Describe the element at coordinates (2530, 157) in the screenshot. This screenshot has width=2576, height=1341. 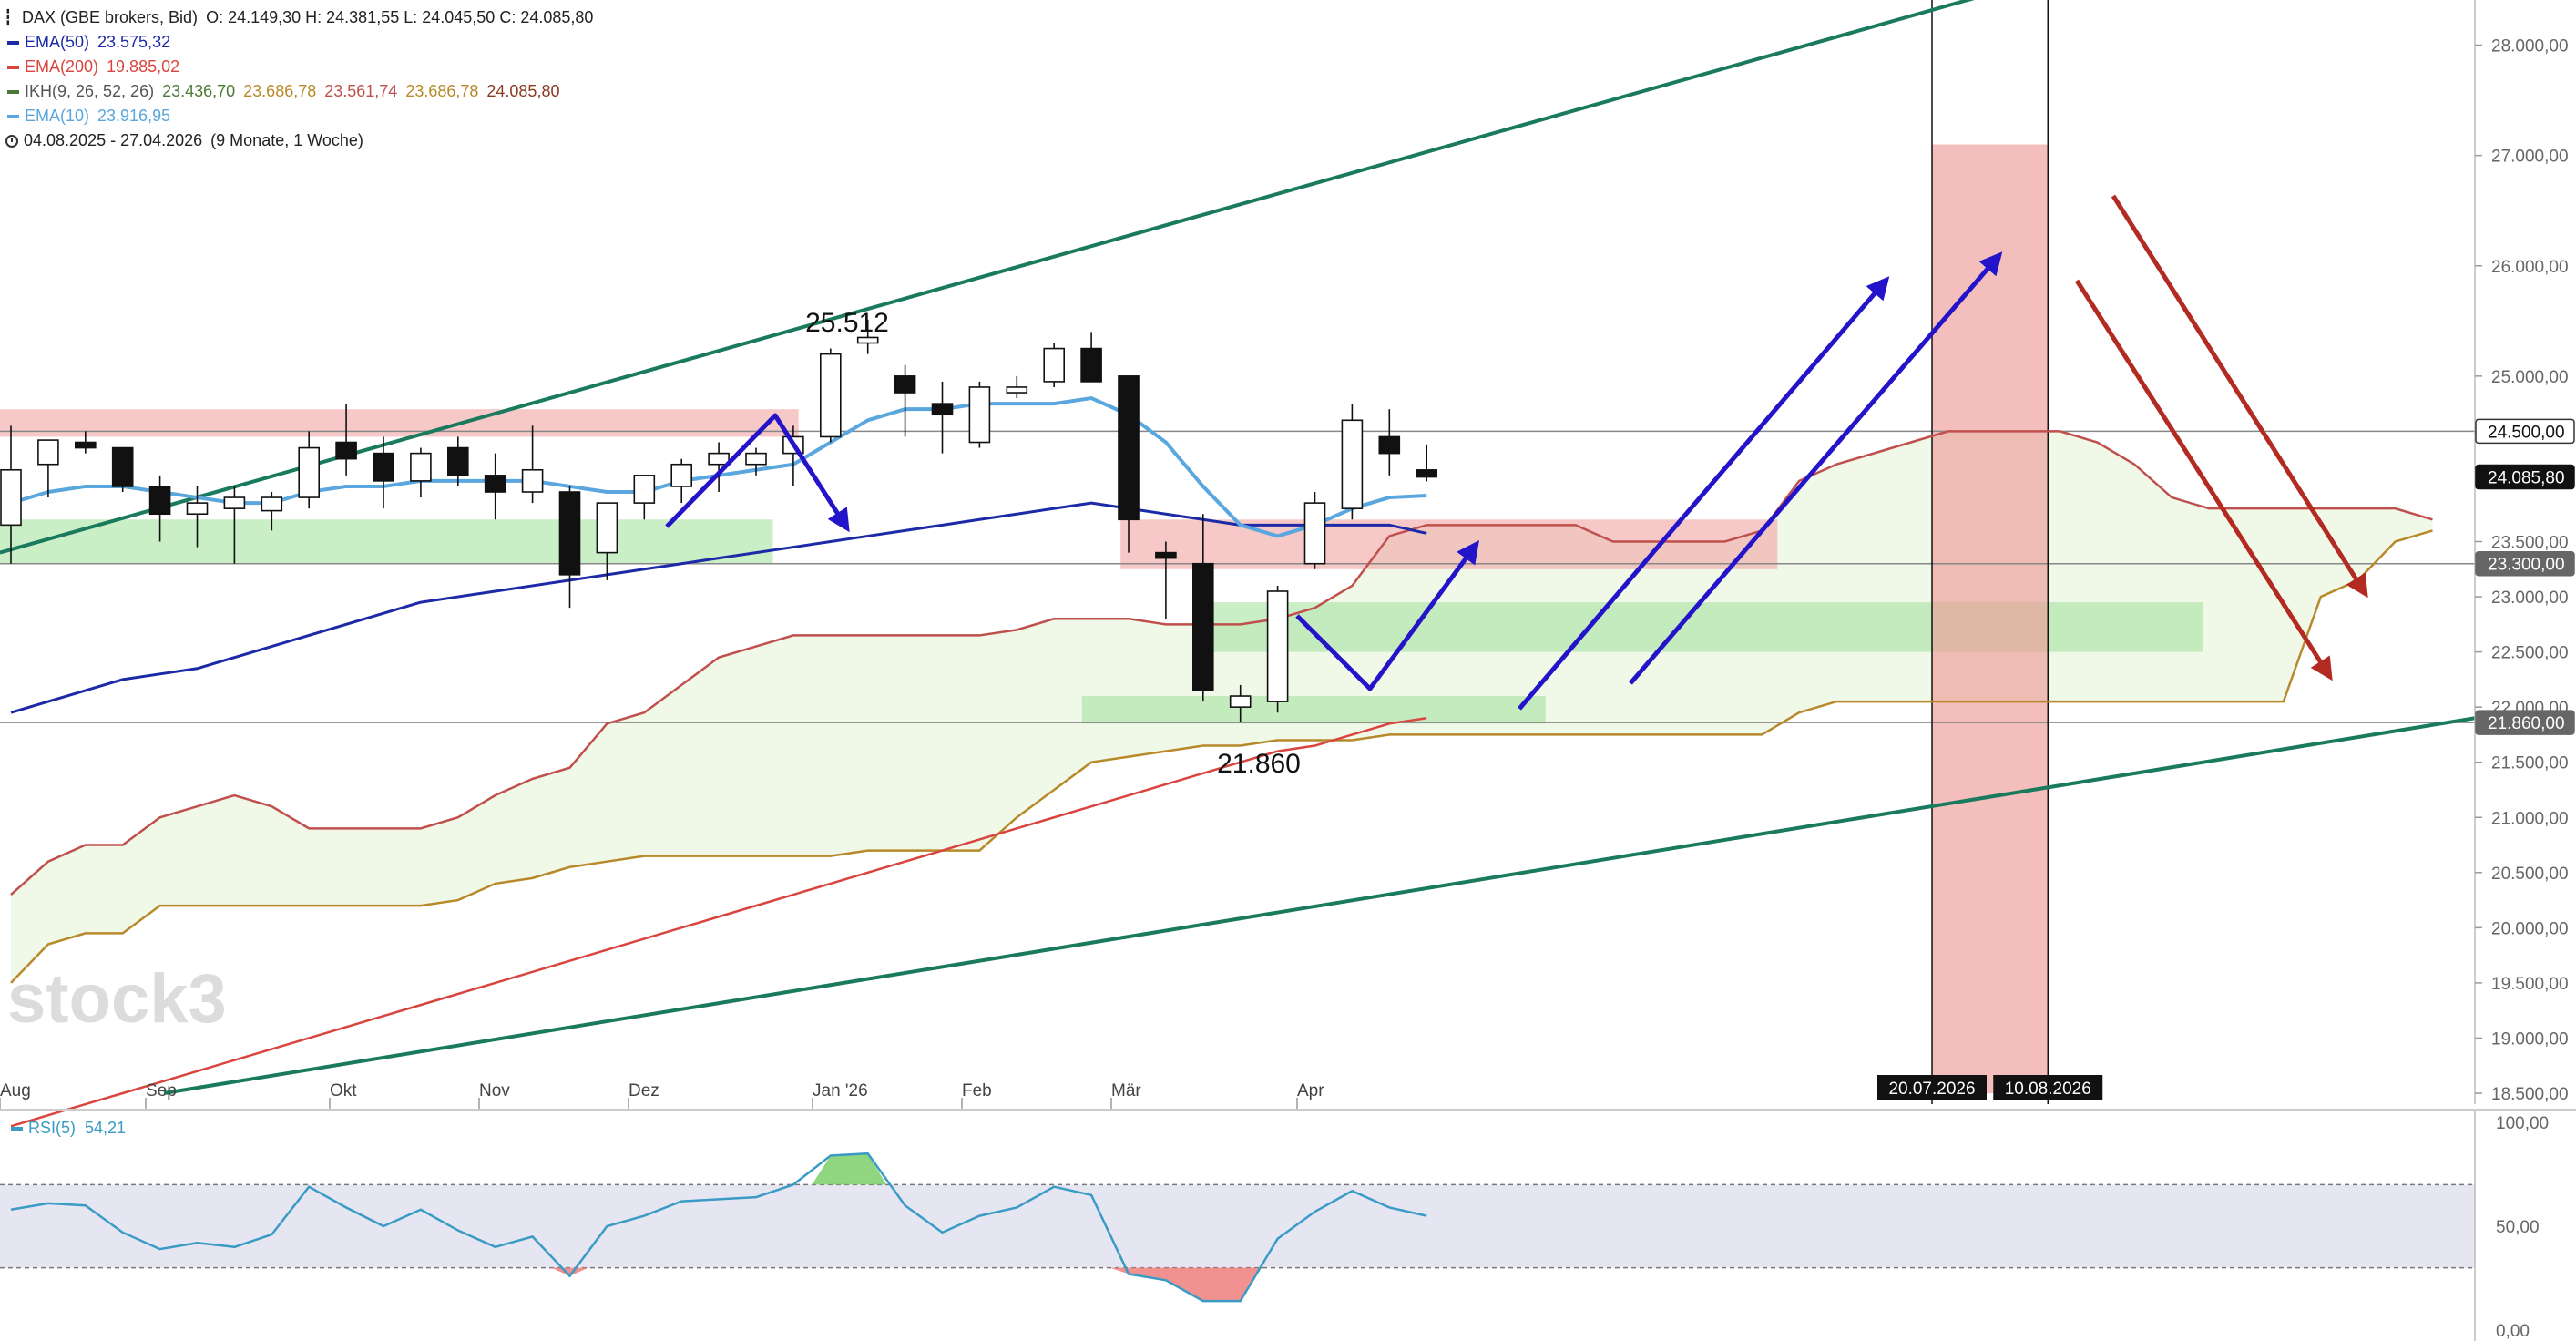
I see `price-tick-label: 27.000,00` at that location.